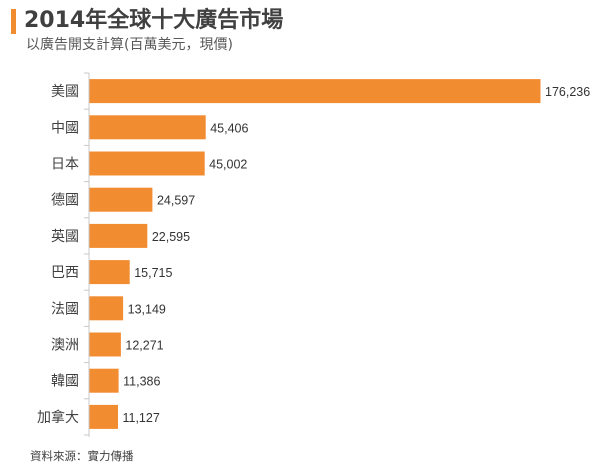 This screenshot has height=473, width=600. What do you see at coordinates (65, 201) in the screenshot?
I see `category-label: 德國` at bounding box center [65, 201].